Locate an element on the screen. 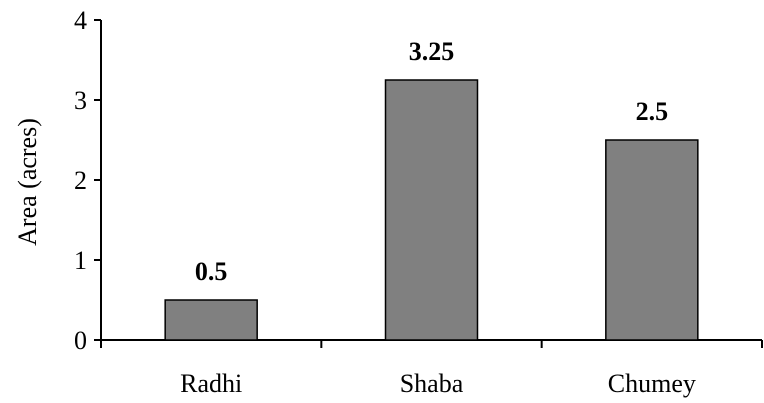 This screenshot has height=403, width=764. y-tick-label: 2 is located at coordinates (80, 180).